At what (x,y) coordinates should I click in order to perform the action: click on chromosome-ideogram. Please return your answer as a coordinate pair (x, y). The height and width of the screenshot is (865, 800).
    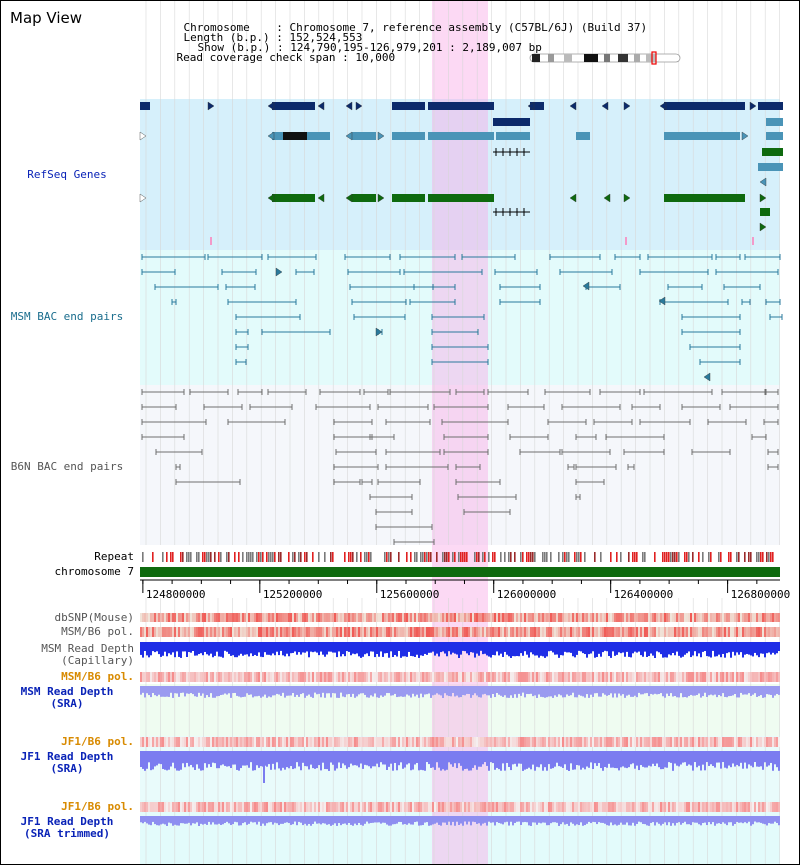
    Looking at the image, I should click on (608, 58).